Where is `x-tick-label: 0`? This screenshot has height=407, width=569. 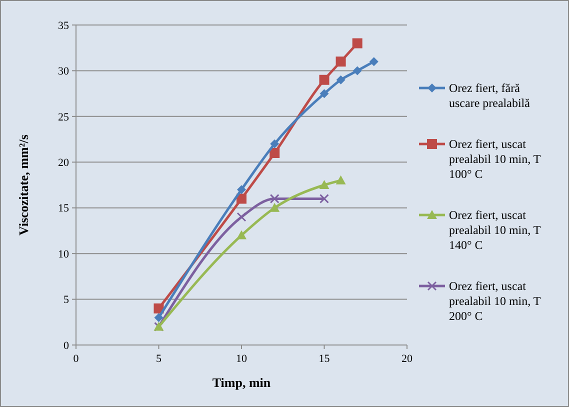
x-tick-label: 0 is located at coordinates (76, 359).